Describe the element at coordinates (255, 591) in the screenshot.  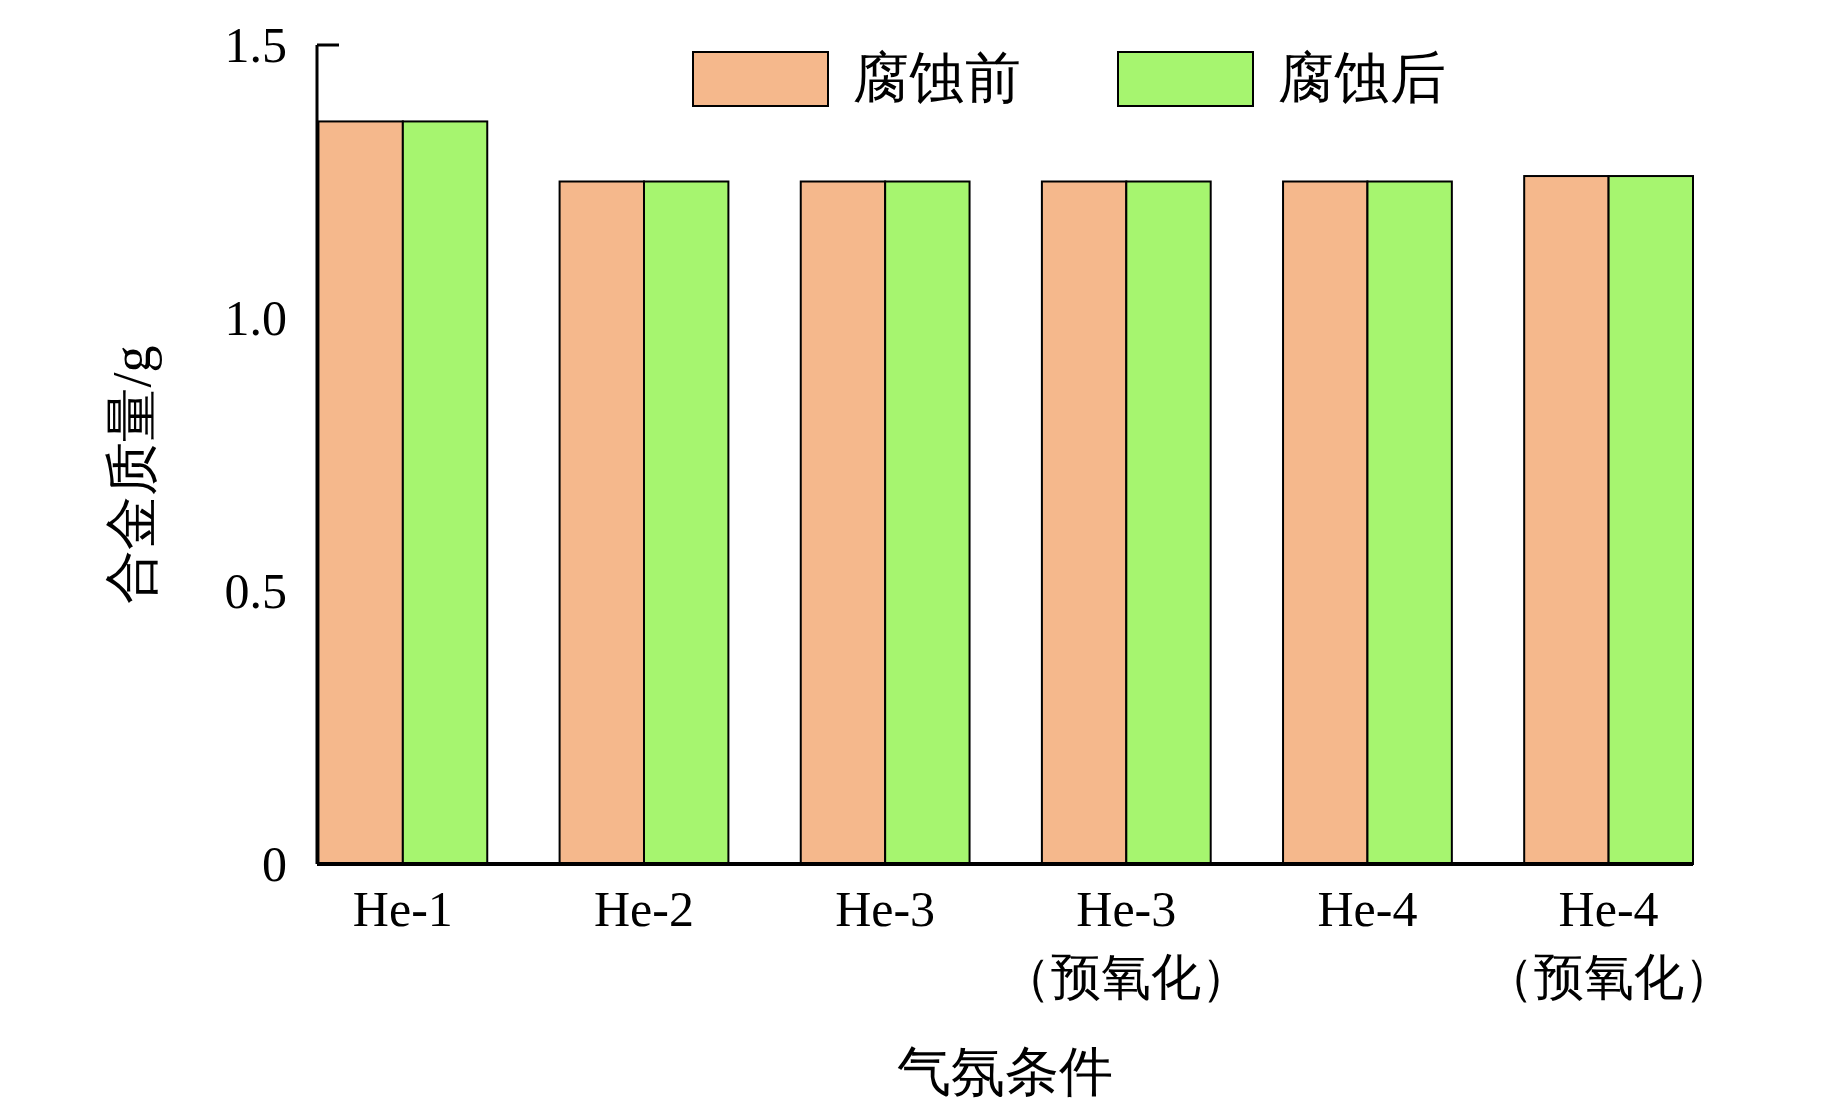
I see `y-tick-label: 0.5` at that location.